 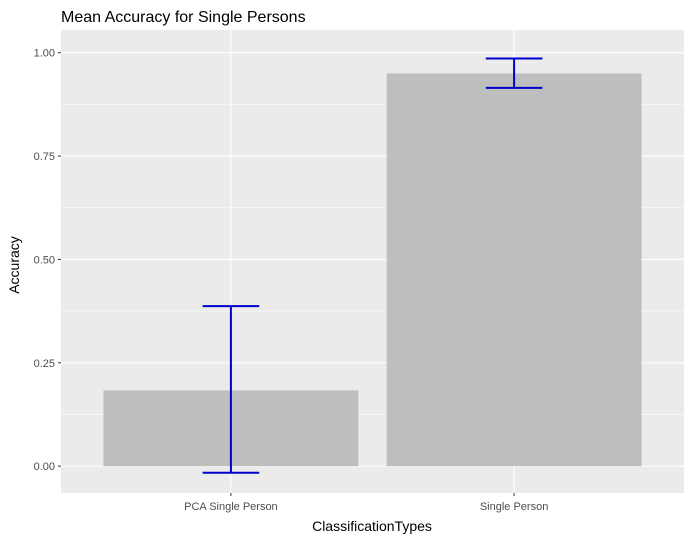 What do you see at coordinates (44, 364) in the screenshot?
I see `y-tick-label: 0.25` at bounding box center [44, 364].